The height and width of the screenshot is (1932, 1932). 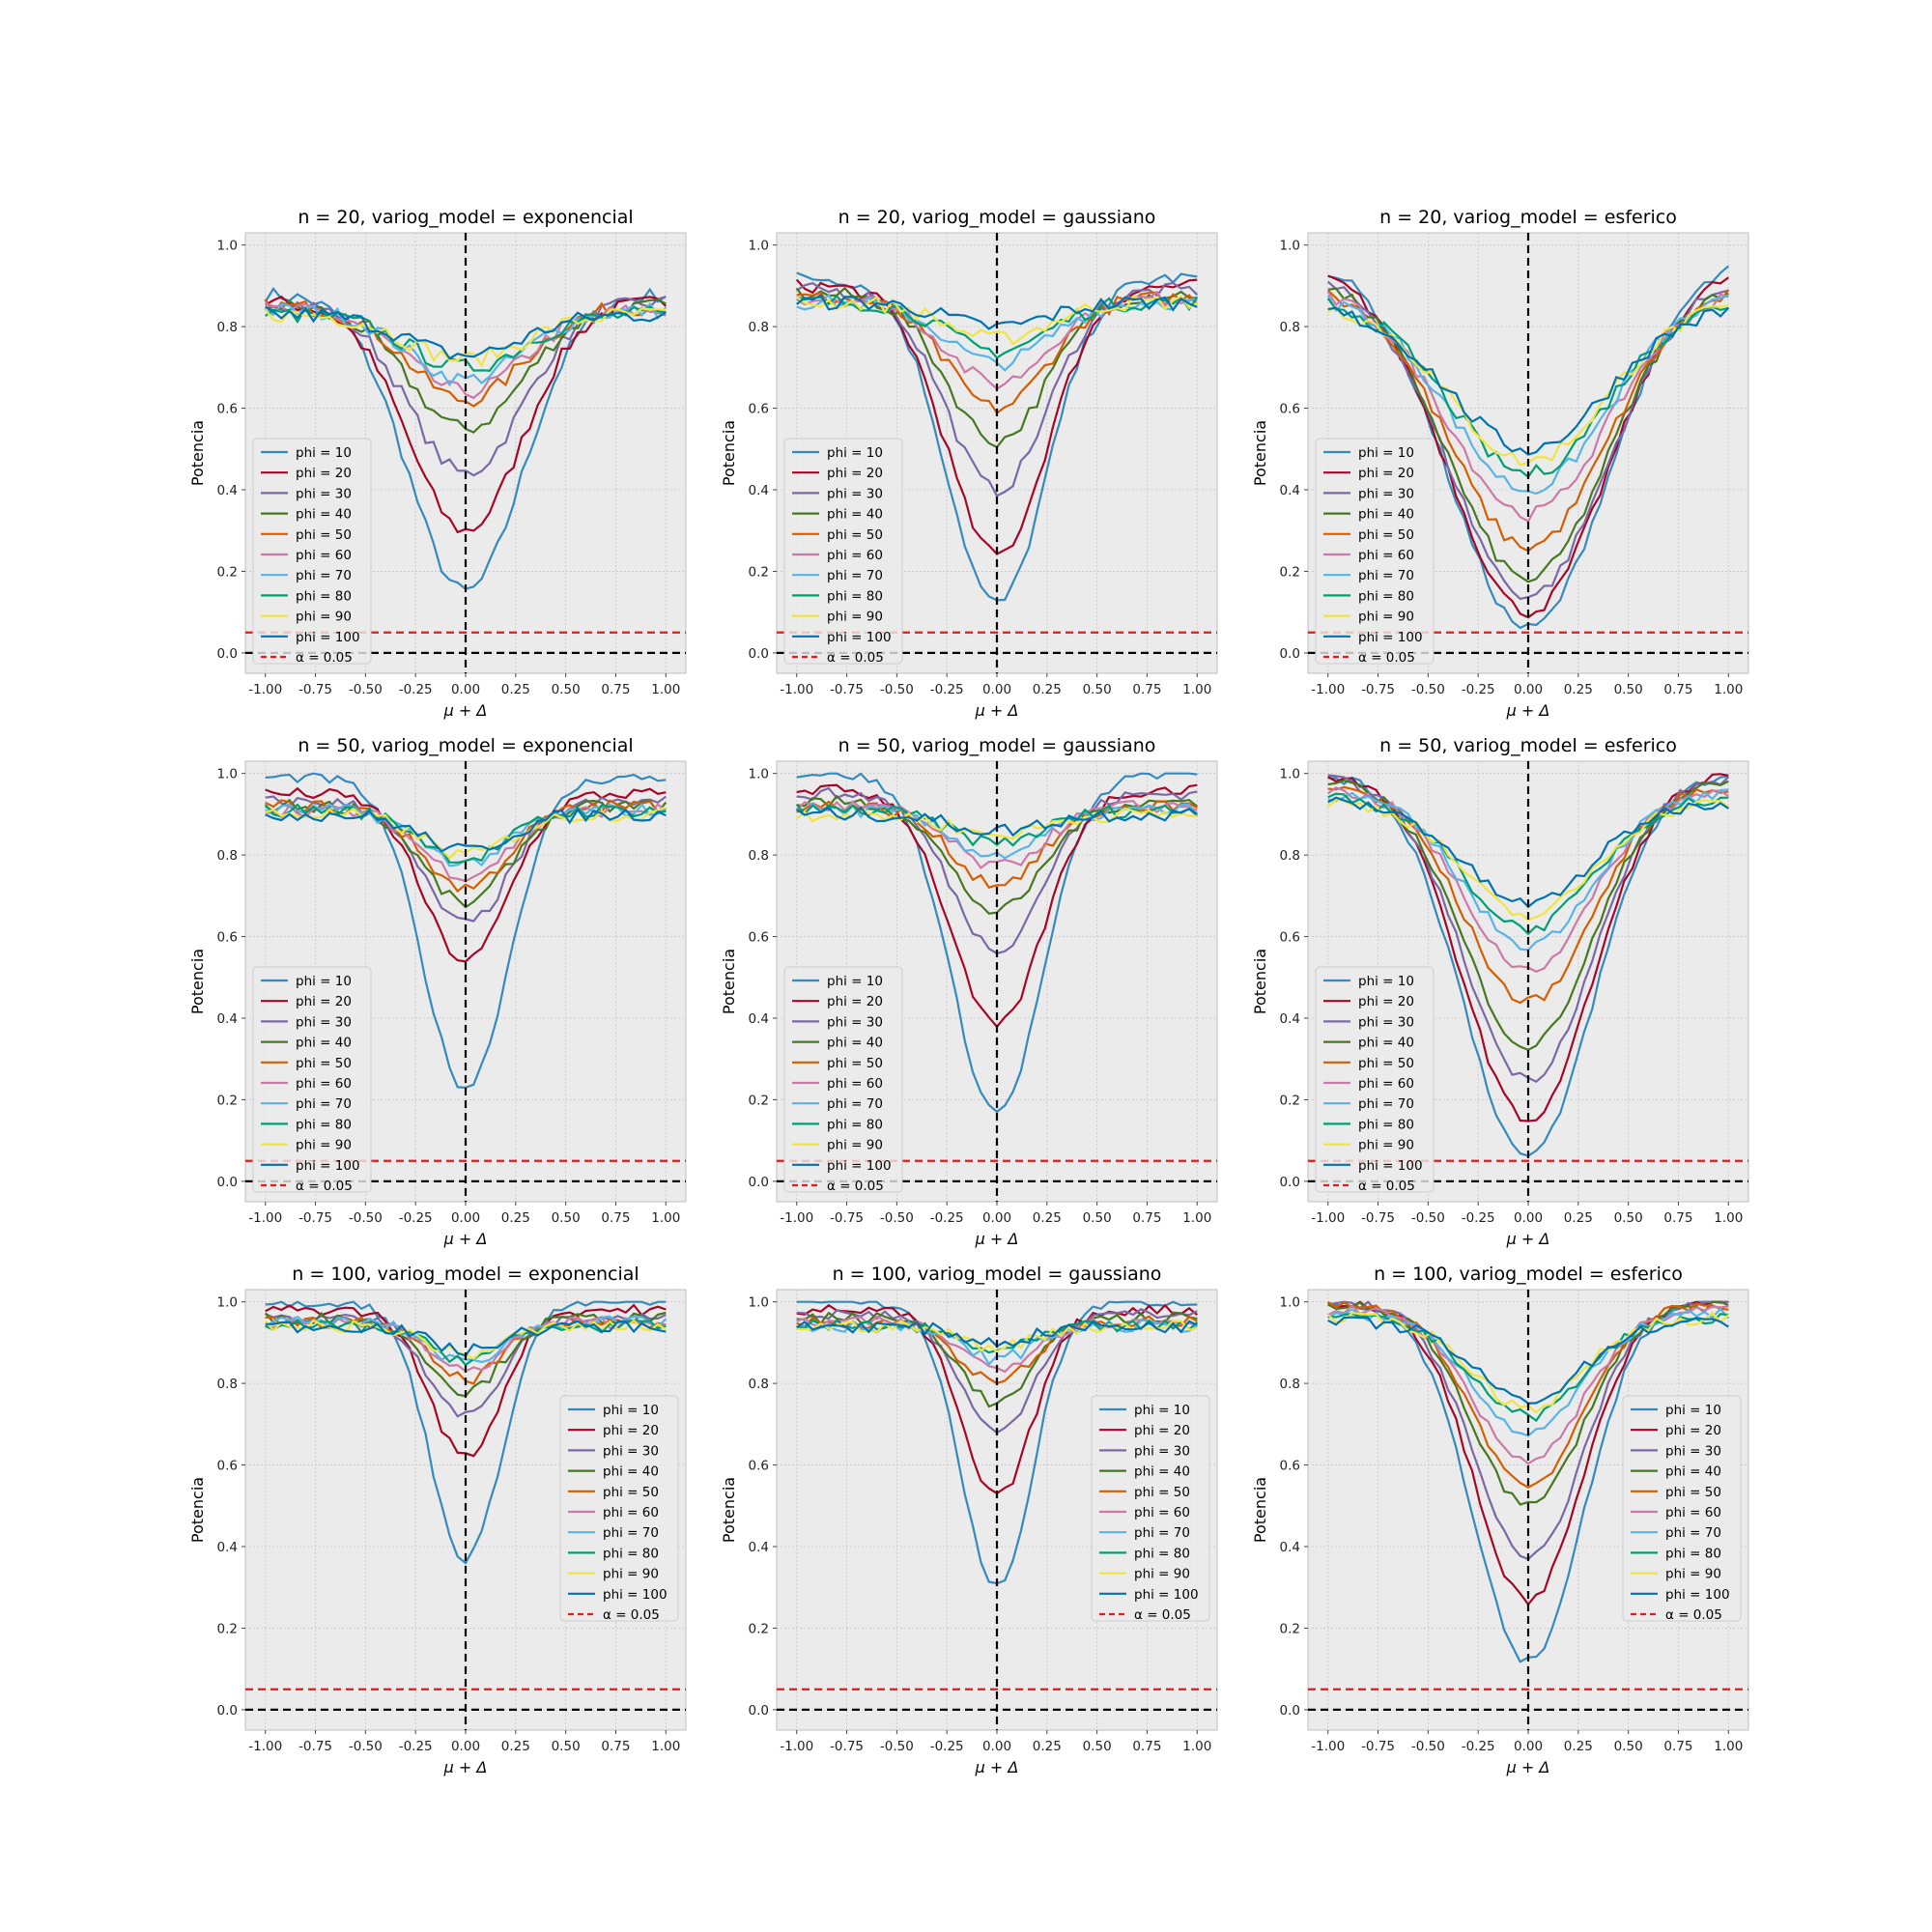 I want to click on x-tick-label: 0.25, so click(x=1047, y=1218).